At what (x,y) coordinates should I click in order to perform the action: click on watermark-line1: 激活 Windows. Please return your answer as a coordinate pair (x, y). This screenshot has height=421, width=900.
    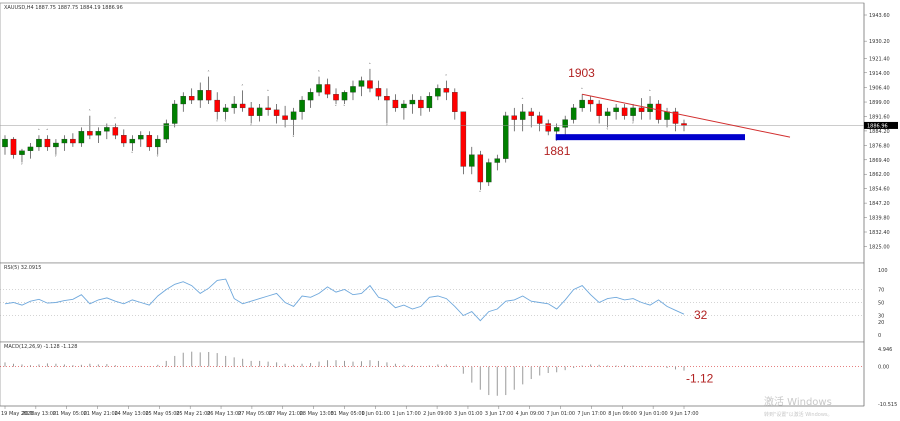
    Looking at the image, I should click on (798, 401).